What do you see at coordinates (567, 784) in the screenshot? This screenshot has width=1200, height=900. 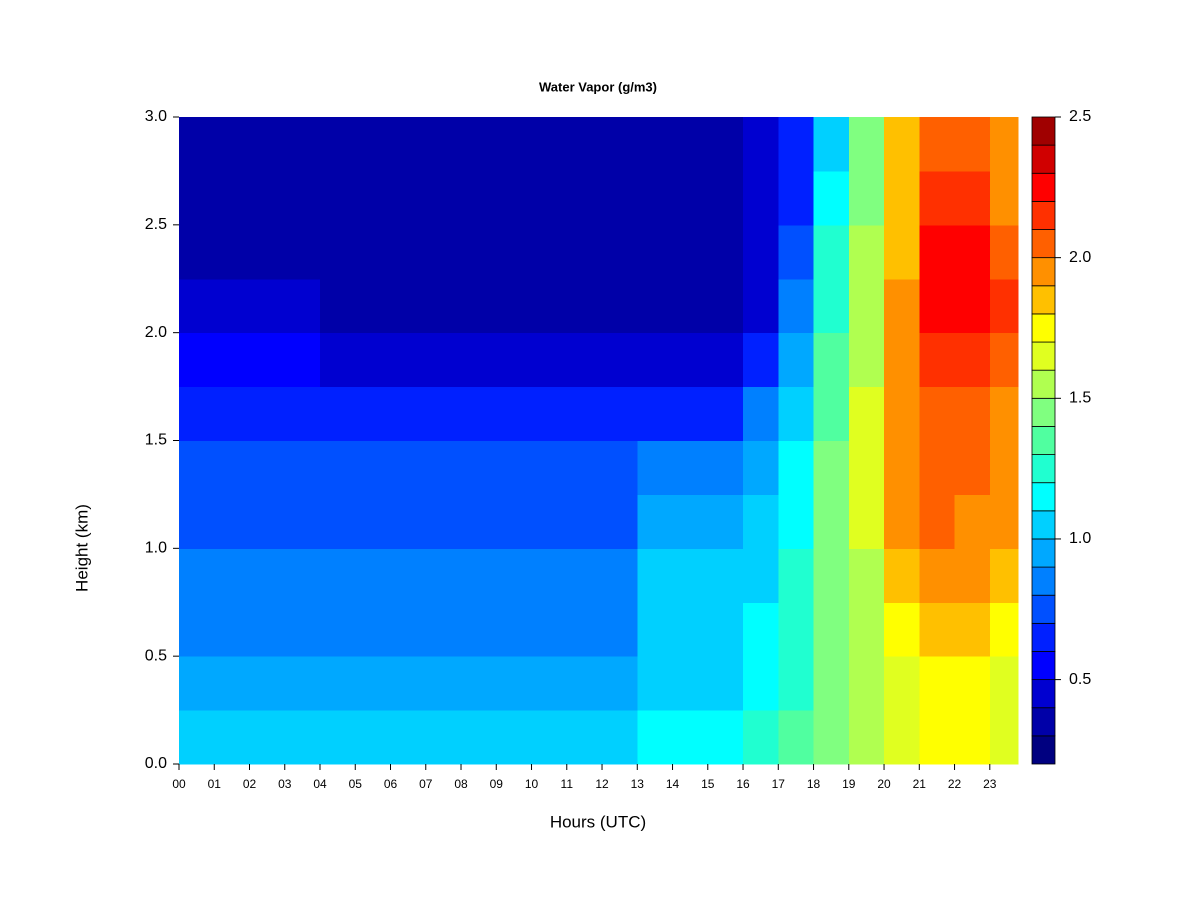 I see `x-tick-label: 11` at bounding box center [567, 784].